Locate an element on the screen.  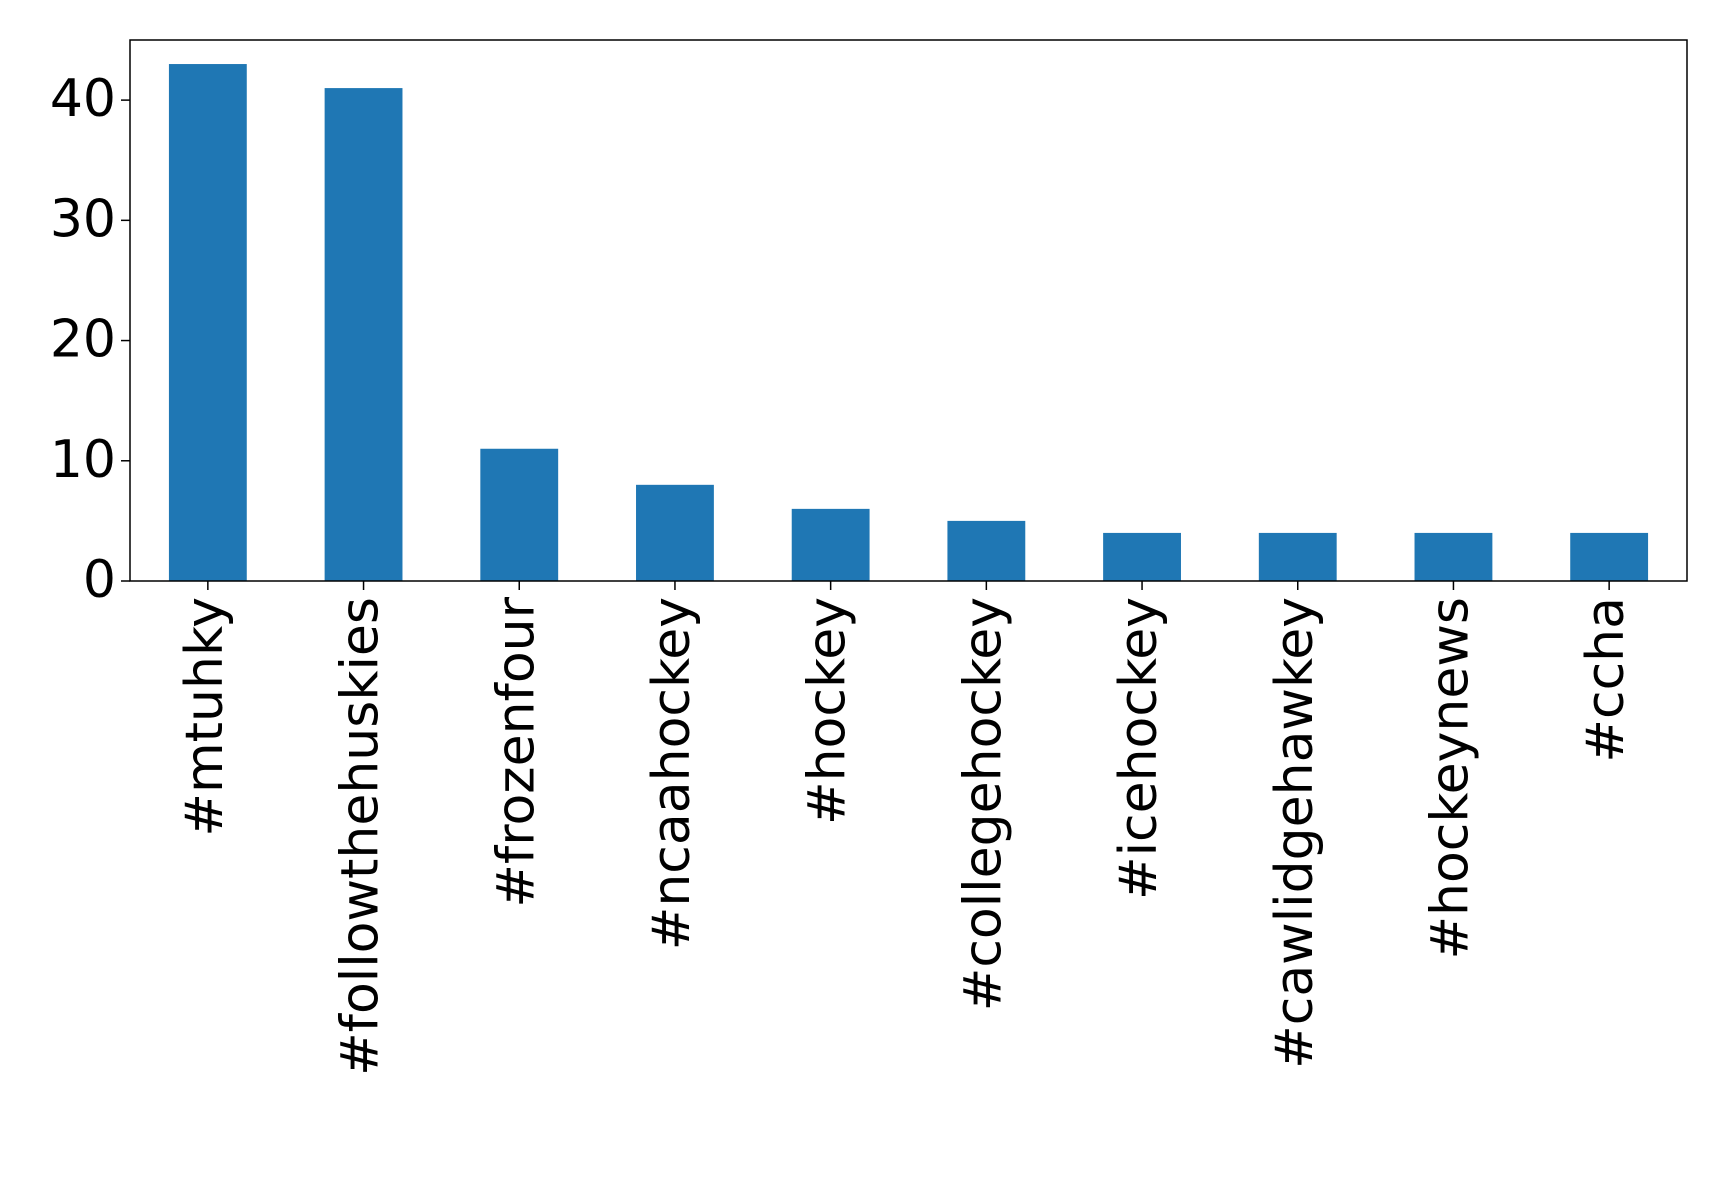
x-tick-label: #cawlidgehawkey is located at coordinates (1295, 833).